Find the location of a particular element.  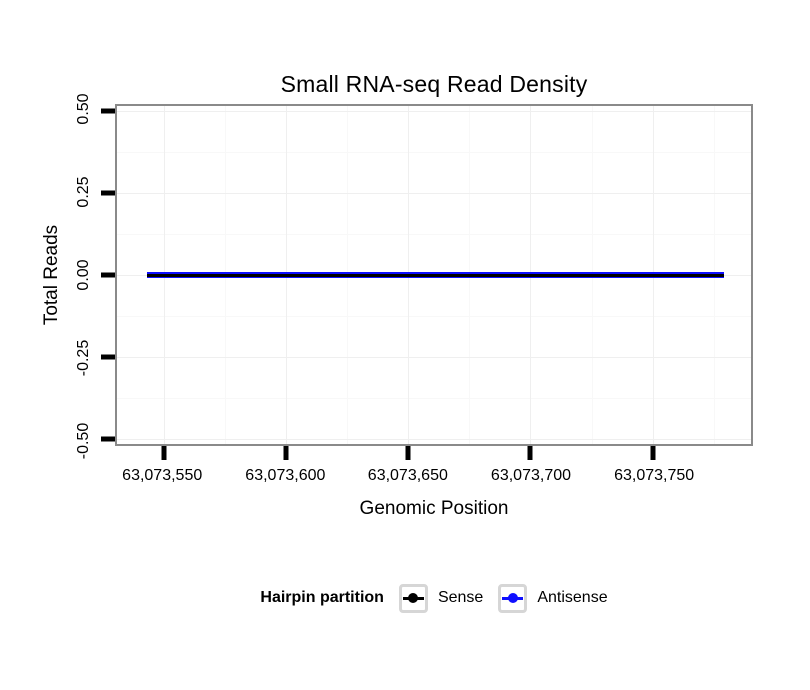

x-tick-label: 63,073,750 is located at coordinates (654, 475).